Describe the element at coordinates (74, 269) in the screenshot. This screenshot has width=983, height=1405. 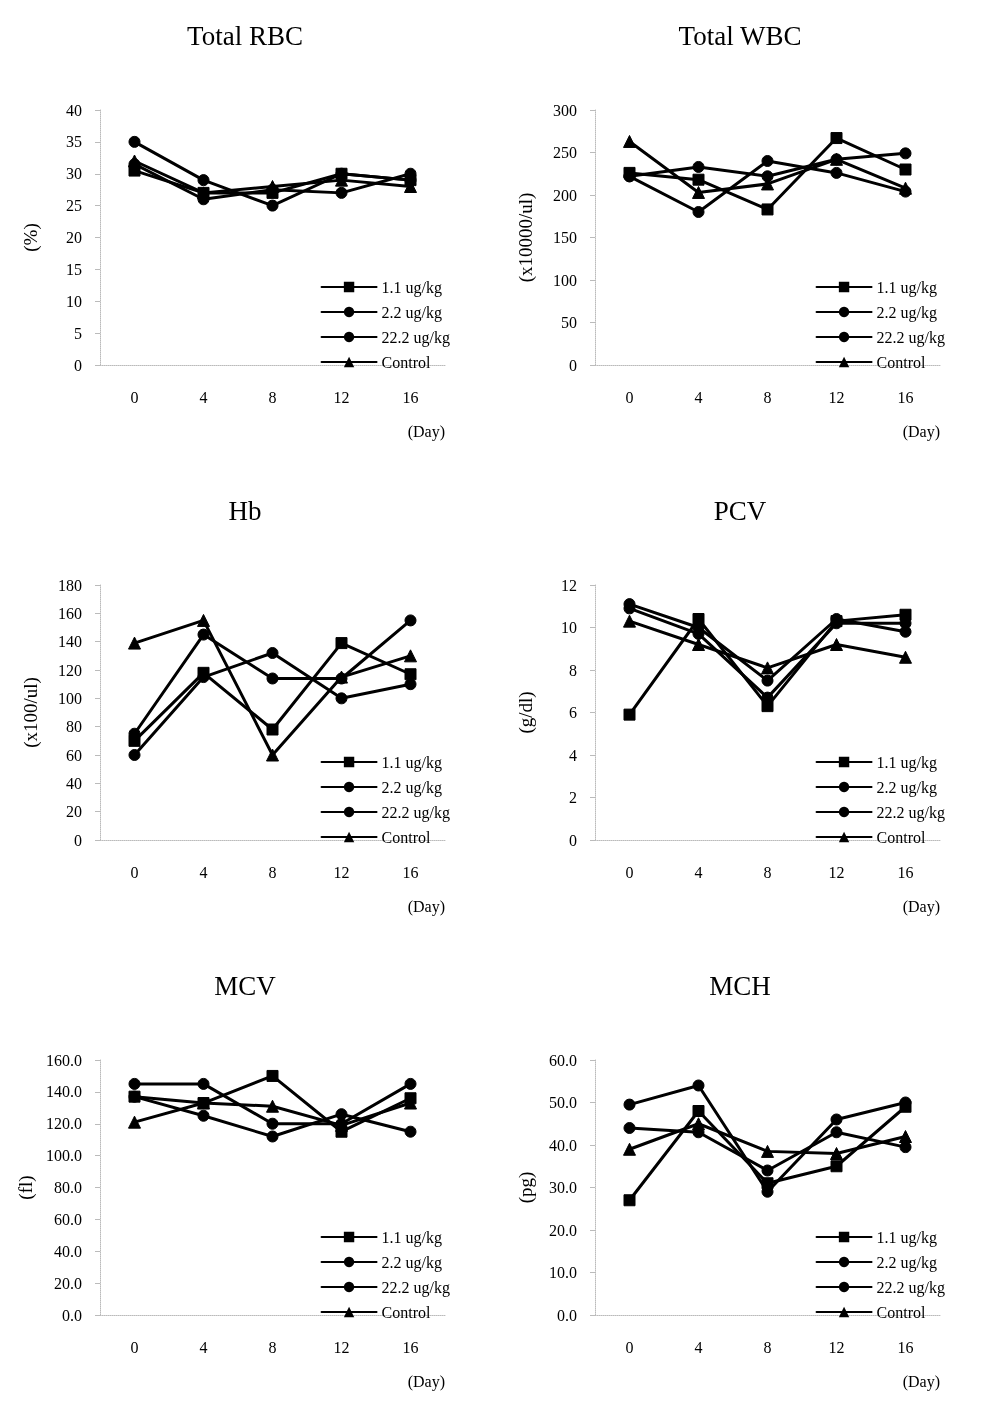
I see `y-tick-label: 15` at that location.